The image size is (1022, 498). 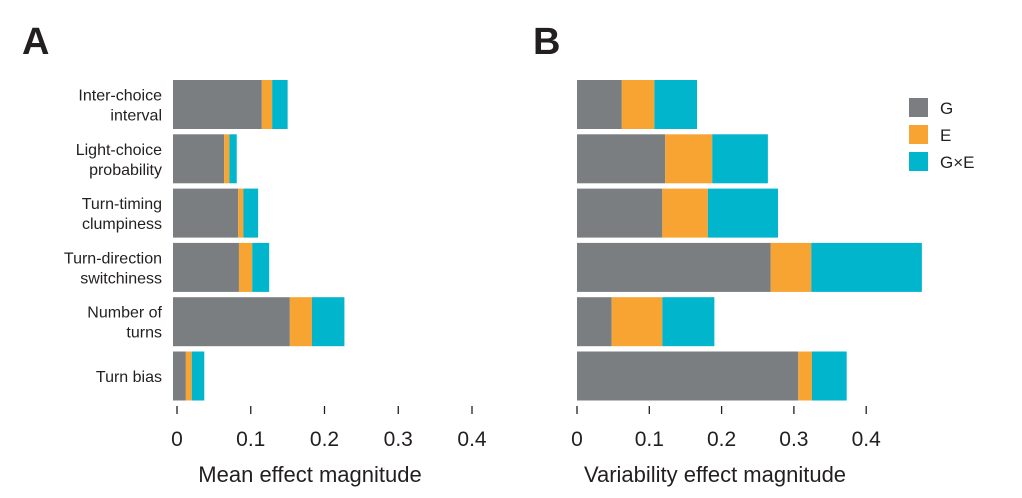 I want to click on legend-label: G, so click(x=946, y=108).